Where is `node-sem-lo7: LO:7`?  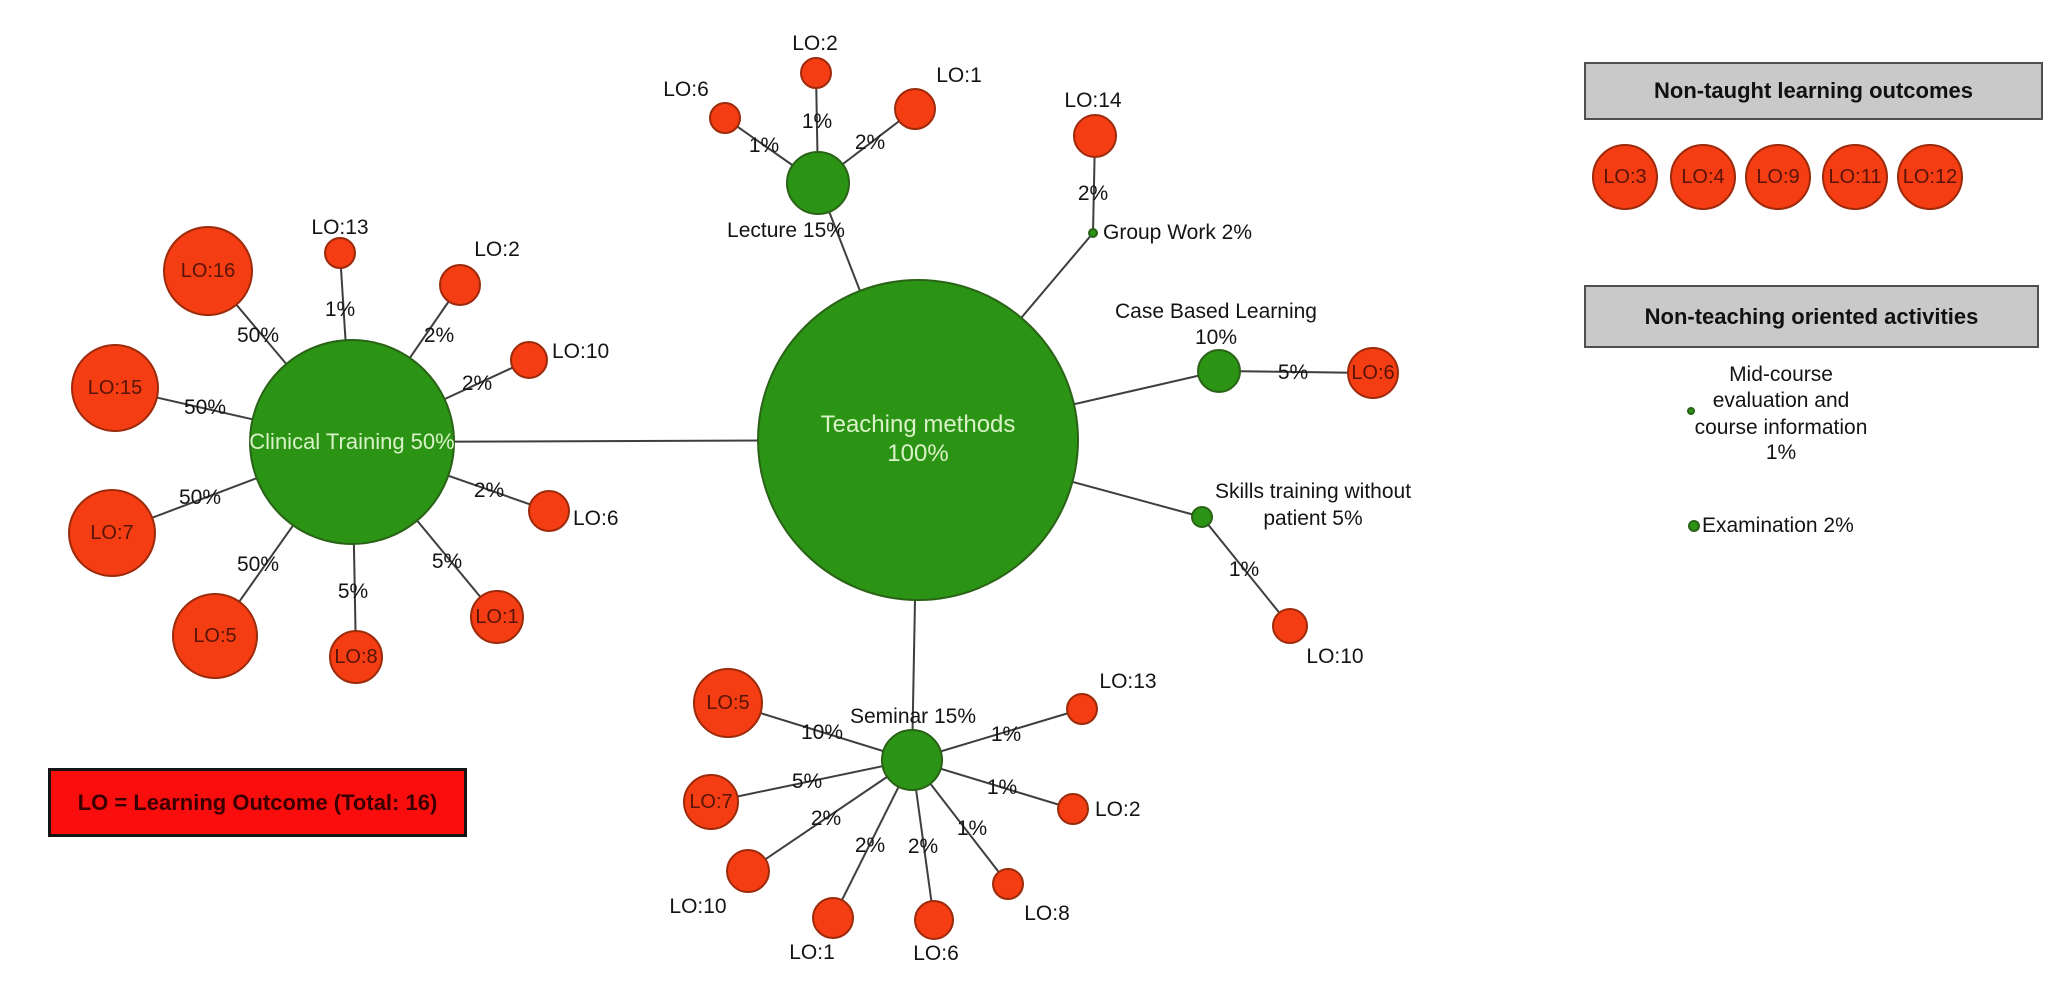
node-sem-lo7: LO:7 is located at coordinates (711, 802).